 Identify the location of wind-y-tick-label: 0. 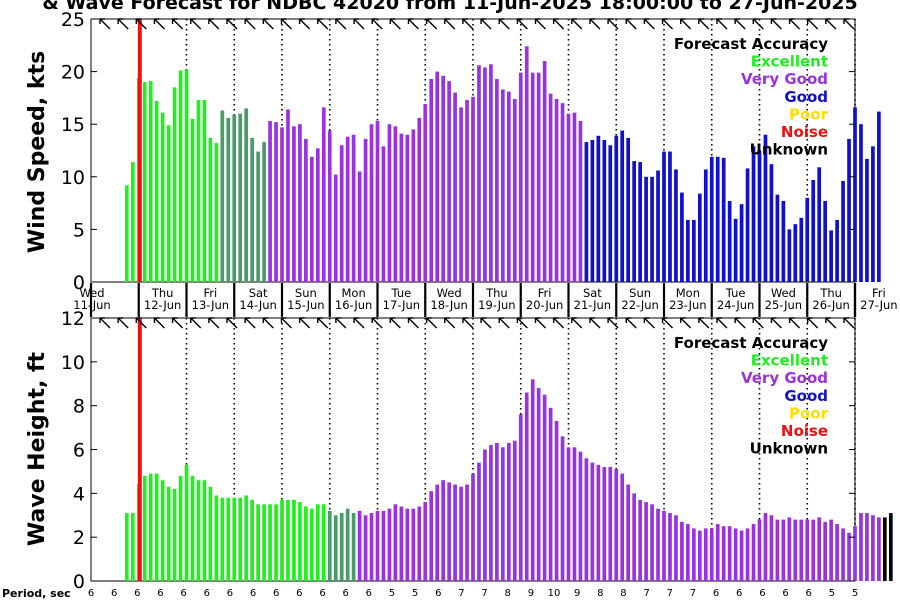
(79, 283).